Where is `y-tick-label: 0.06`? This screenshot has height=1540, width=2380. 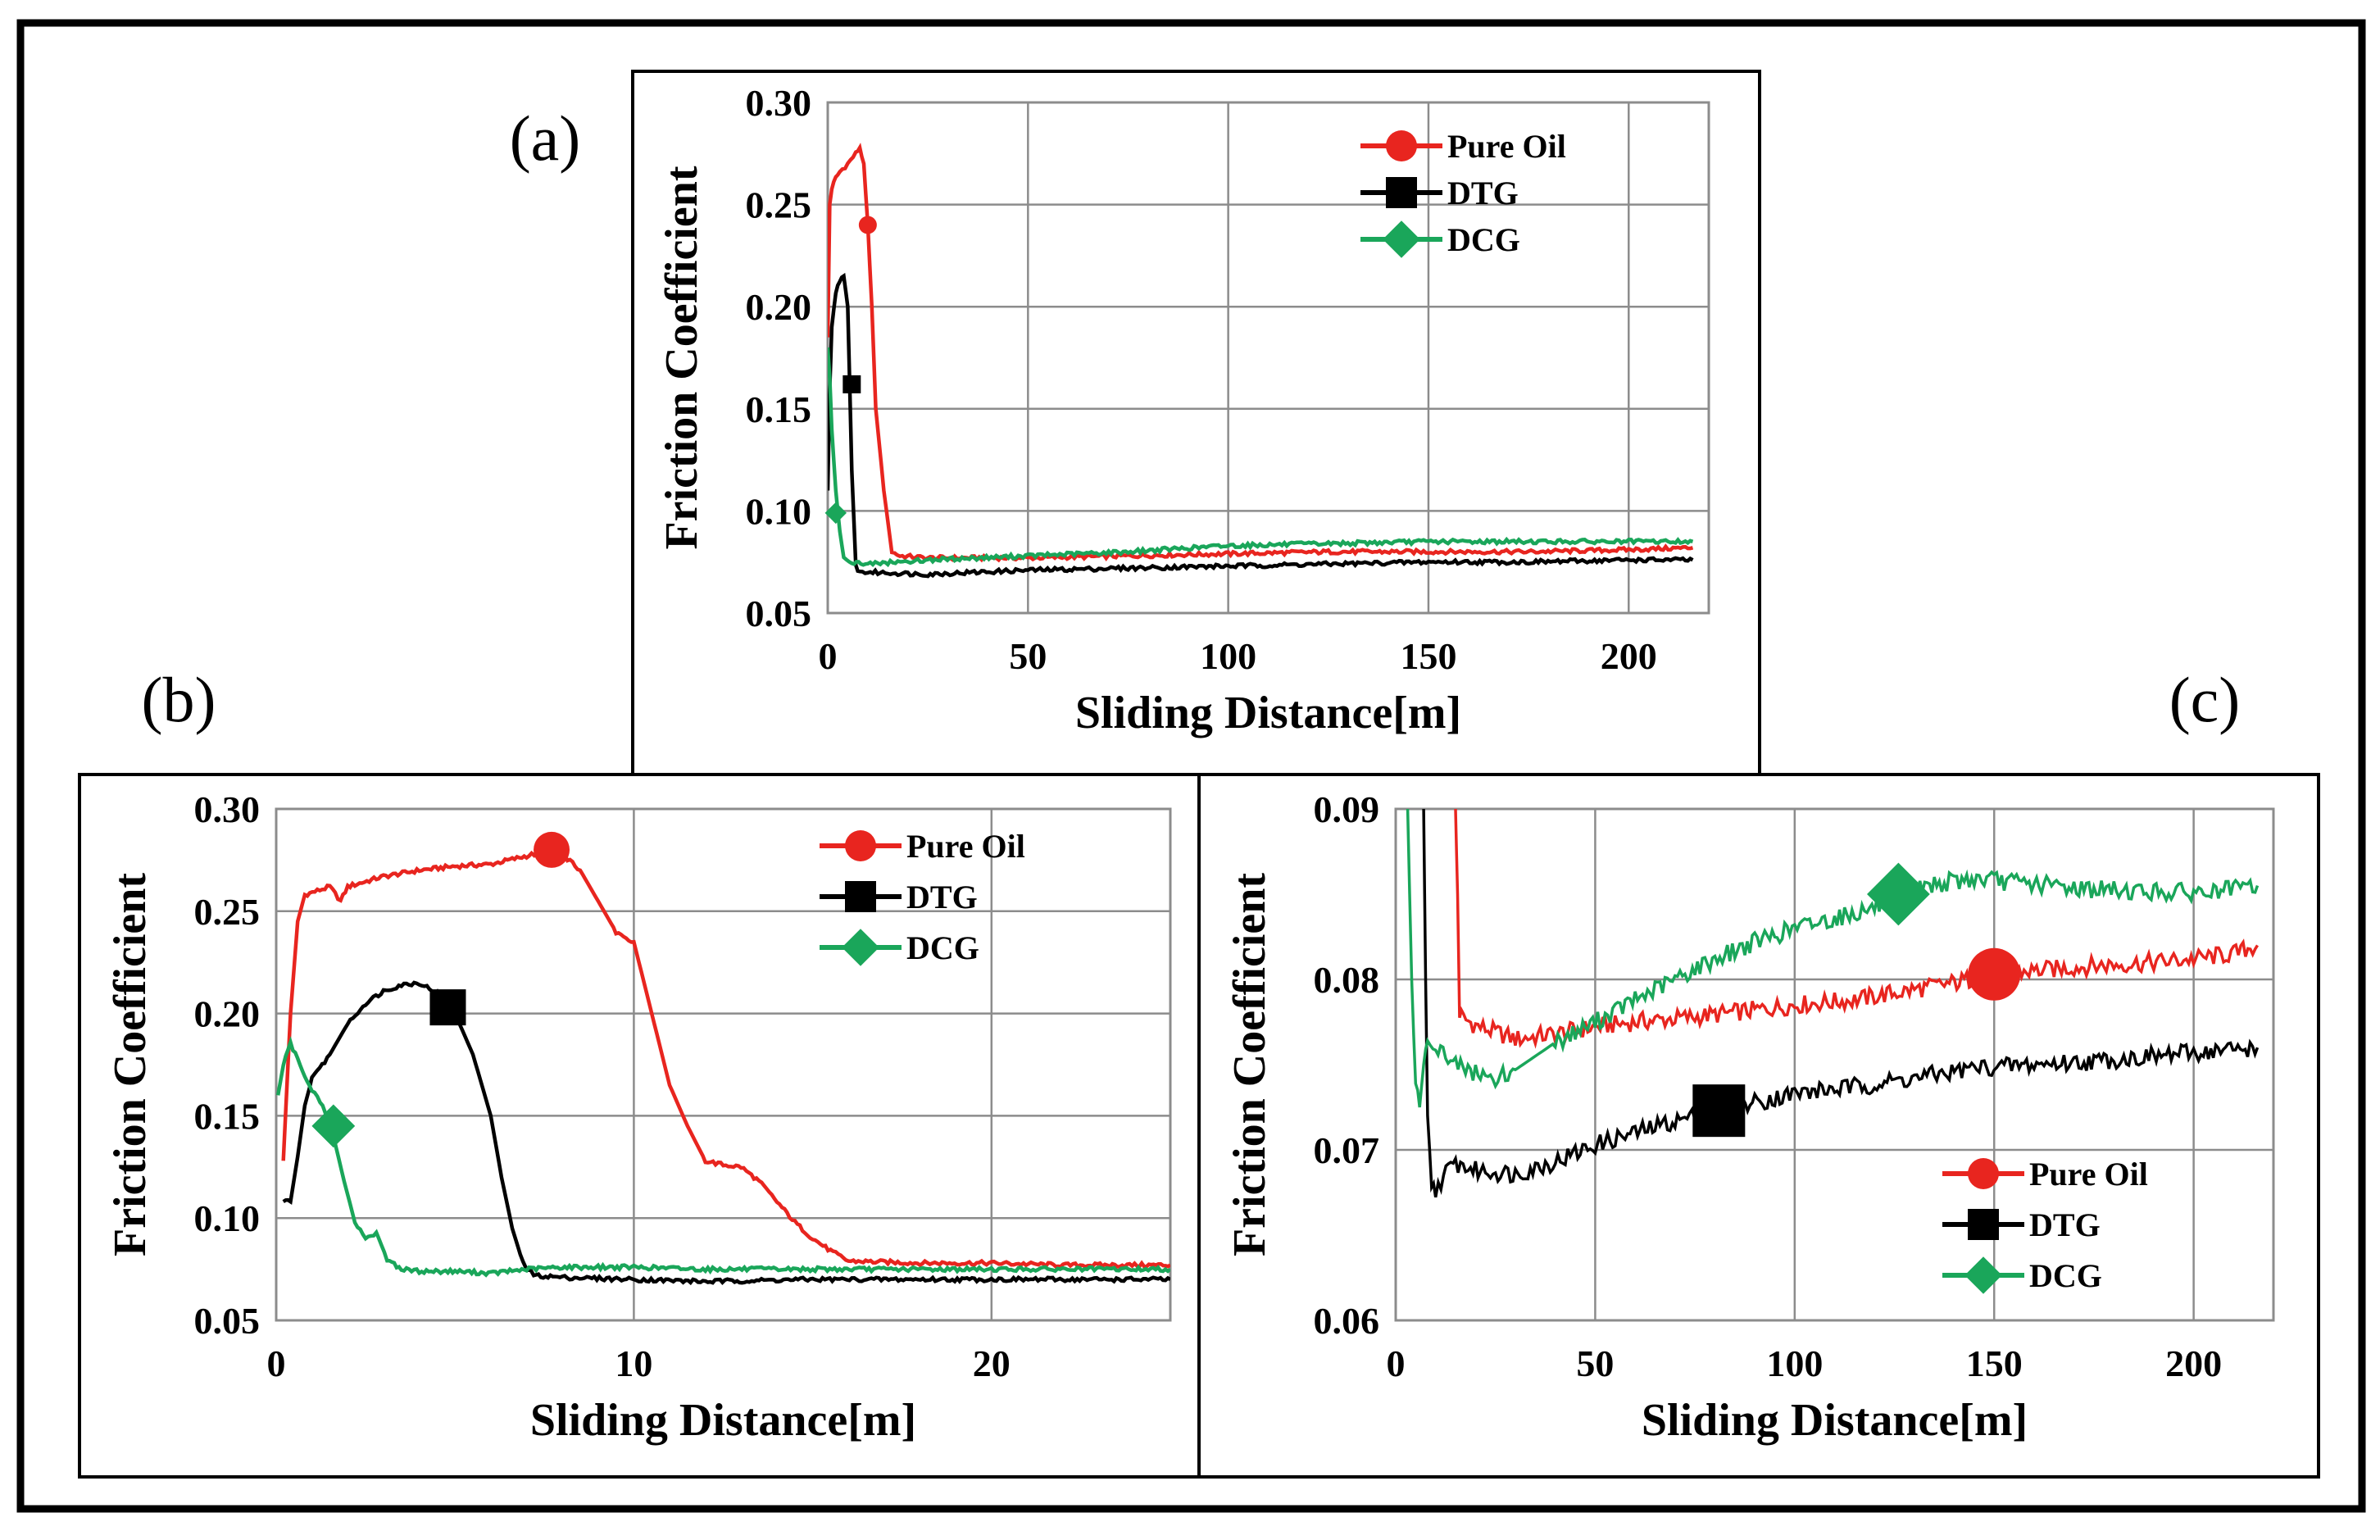
y-tick-label: 0.06 is located at coordinates (1347, 1321).